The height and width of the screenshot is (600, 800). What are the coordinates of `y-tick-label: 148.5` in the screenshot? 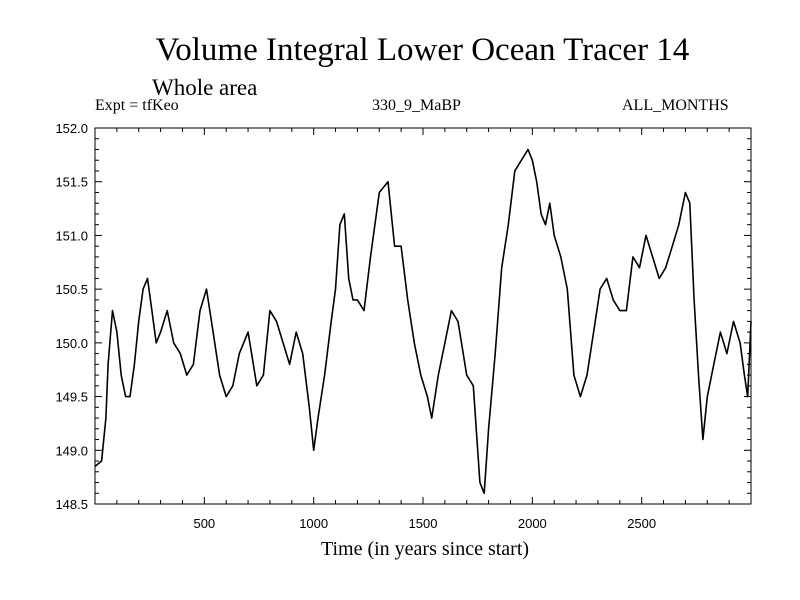 It's located at (71, 504).